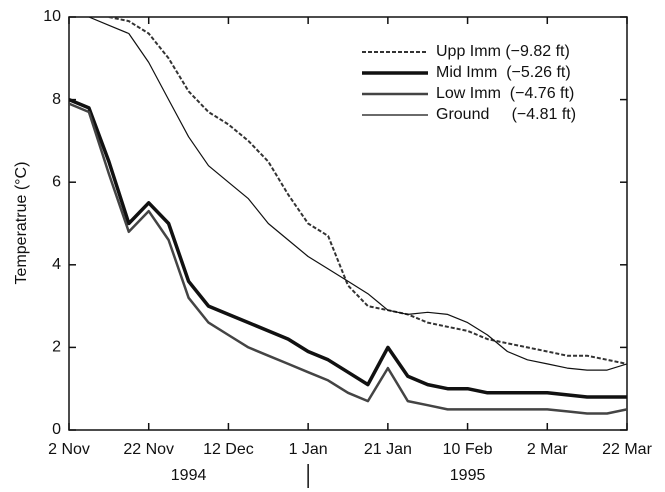  What do you see at coordinates (388, 449) in the screenshot?
I see `x-tick-label: 21 Jan` at bounding box center [388, 449].